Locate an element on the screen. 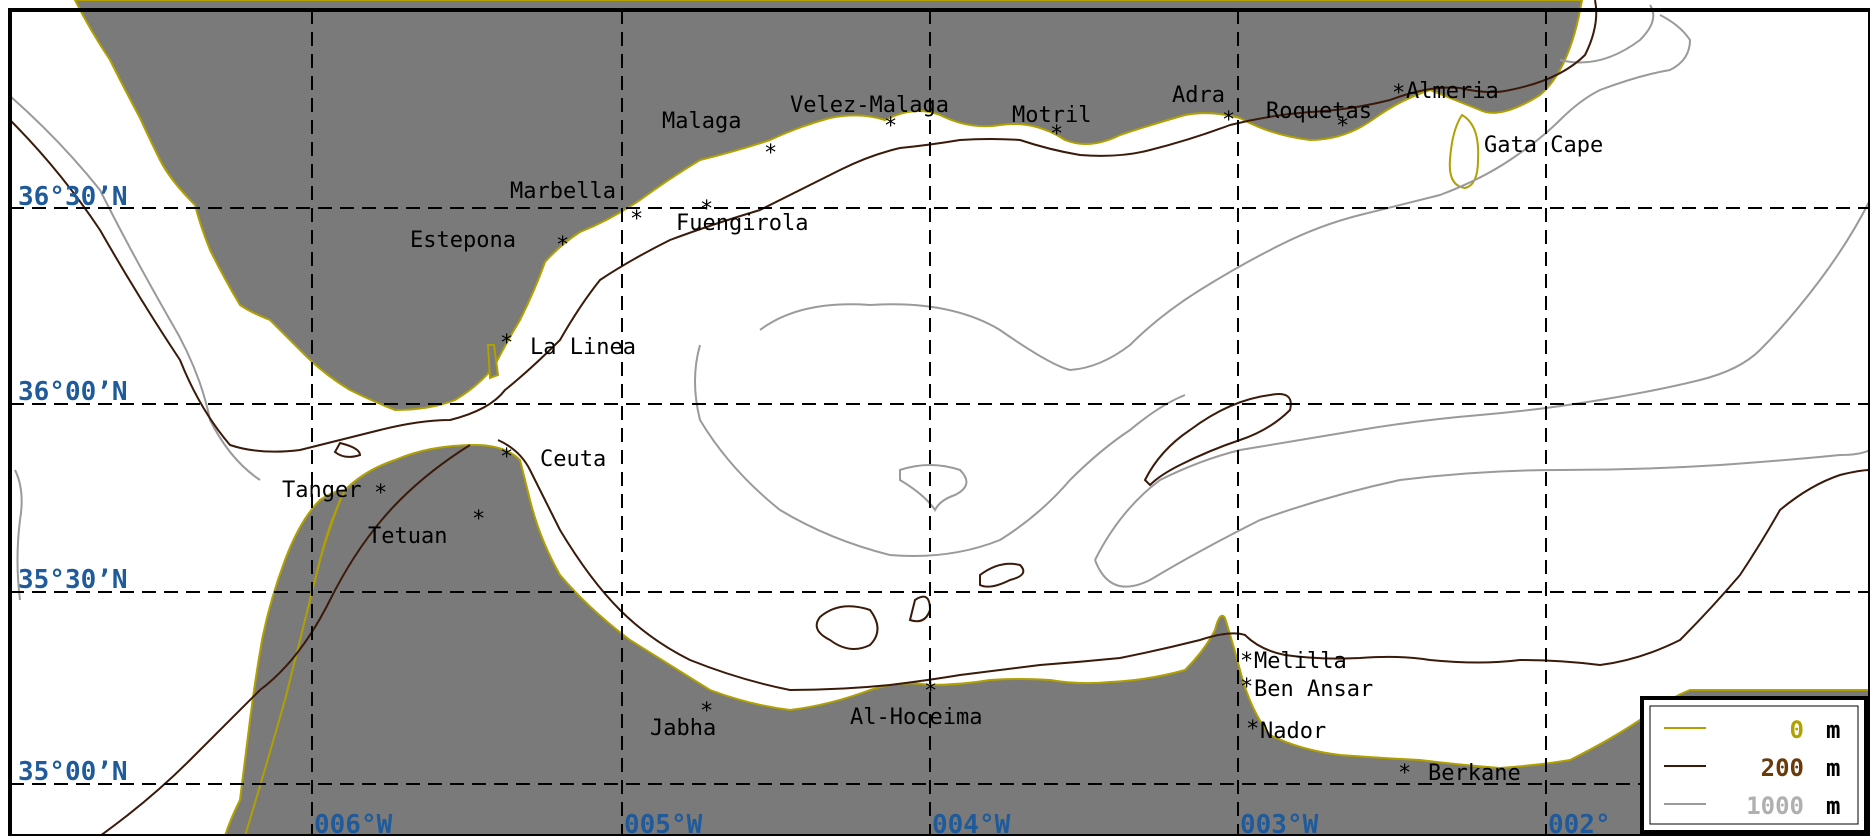 Image resolution: width=1870 pixels, height=836 pixels. lon-label-003: 003°W is located at coordinates (1279, 823).